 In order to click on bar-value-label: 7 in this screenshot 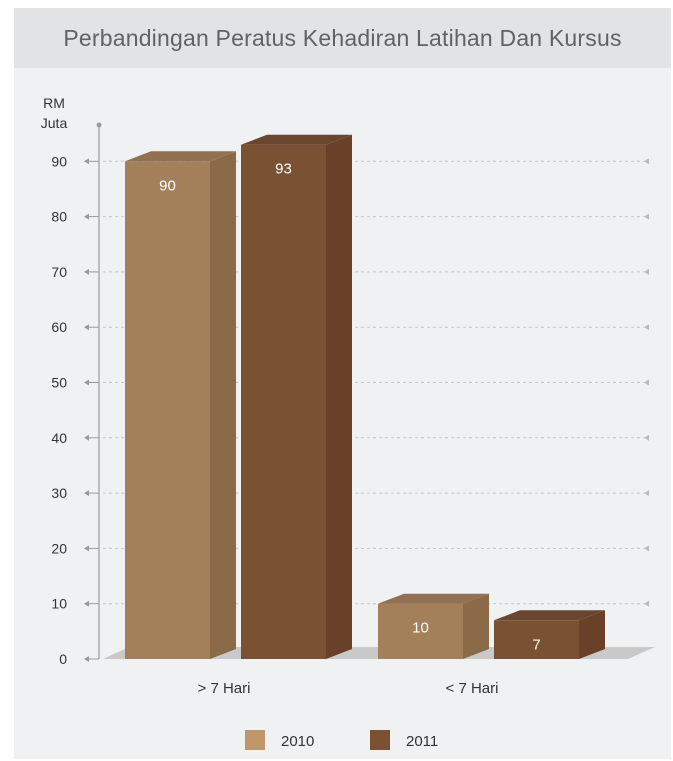, I will do `click(536, 644)`.